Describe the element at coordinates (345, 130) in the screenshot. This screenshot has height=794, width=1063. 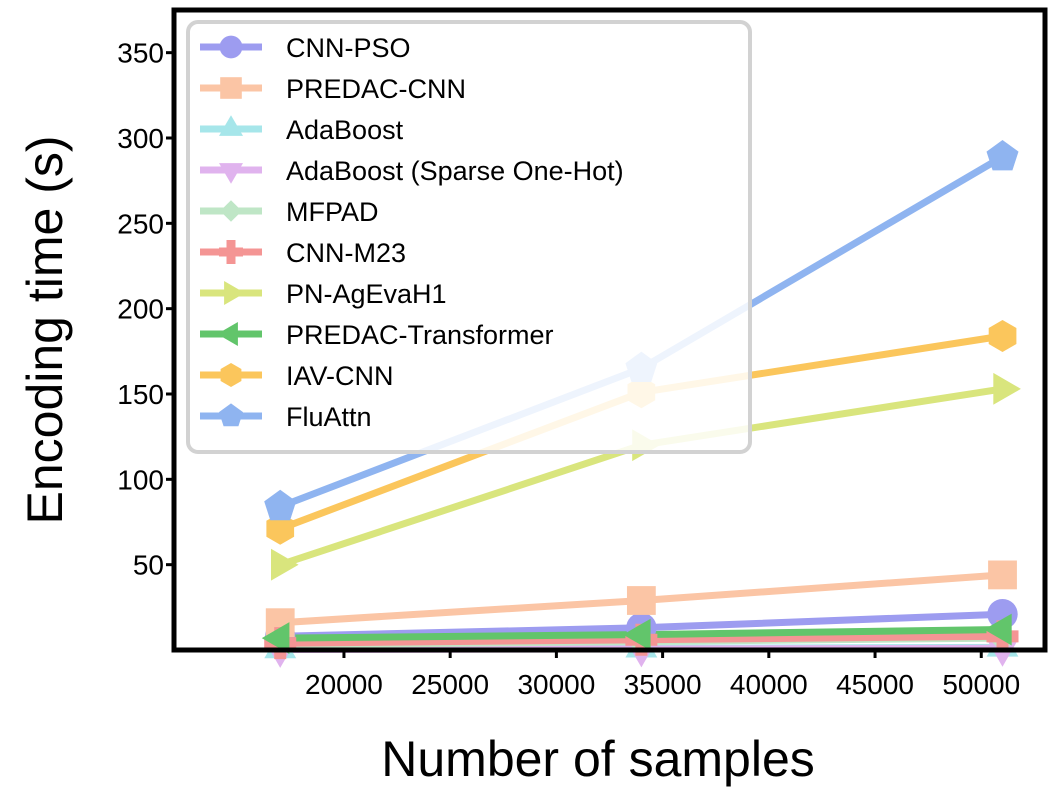
I see `legend-label-2: AdaBoost` at that location.